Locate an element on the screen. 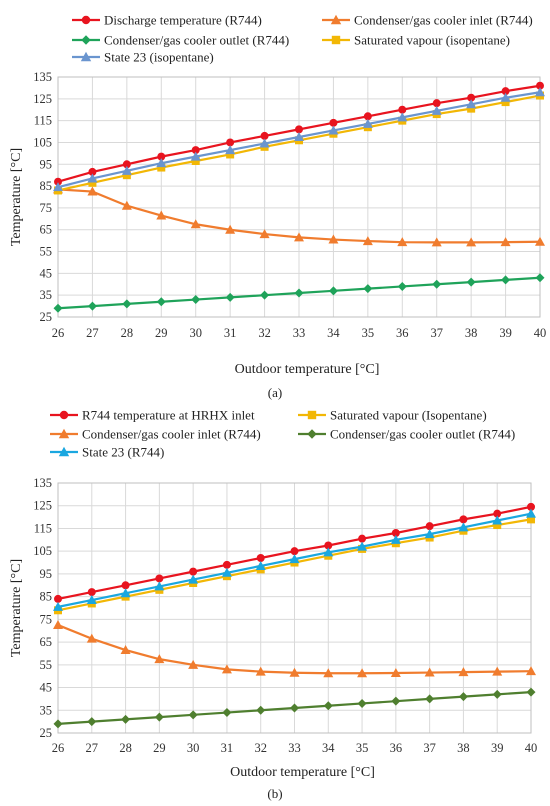 Image resolution: width=550 pixels, height=806 pixels. y-tick-label: 25 is located at coordinates (46, 733).